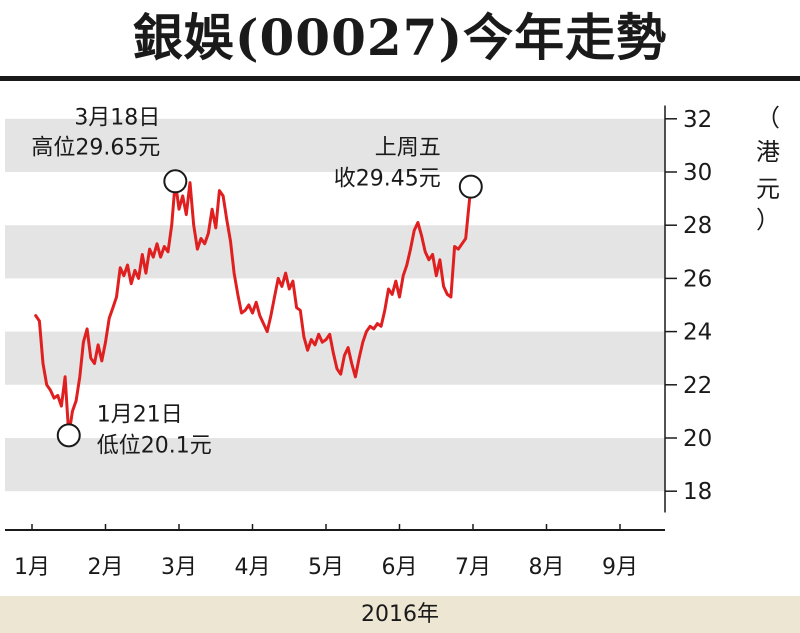 The image size is (800, 633). I want to click on x-tick-label: 1月, so click(32, 567).